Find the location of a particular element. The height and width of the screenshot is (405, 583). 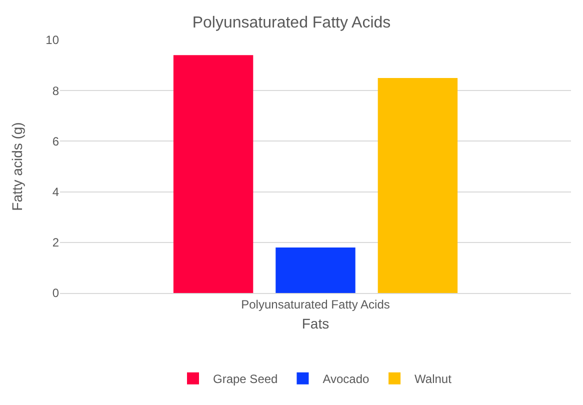

y-tick-label: 8 is located at coordinates (56, 91).